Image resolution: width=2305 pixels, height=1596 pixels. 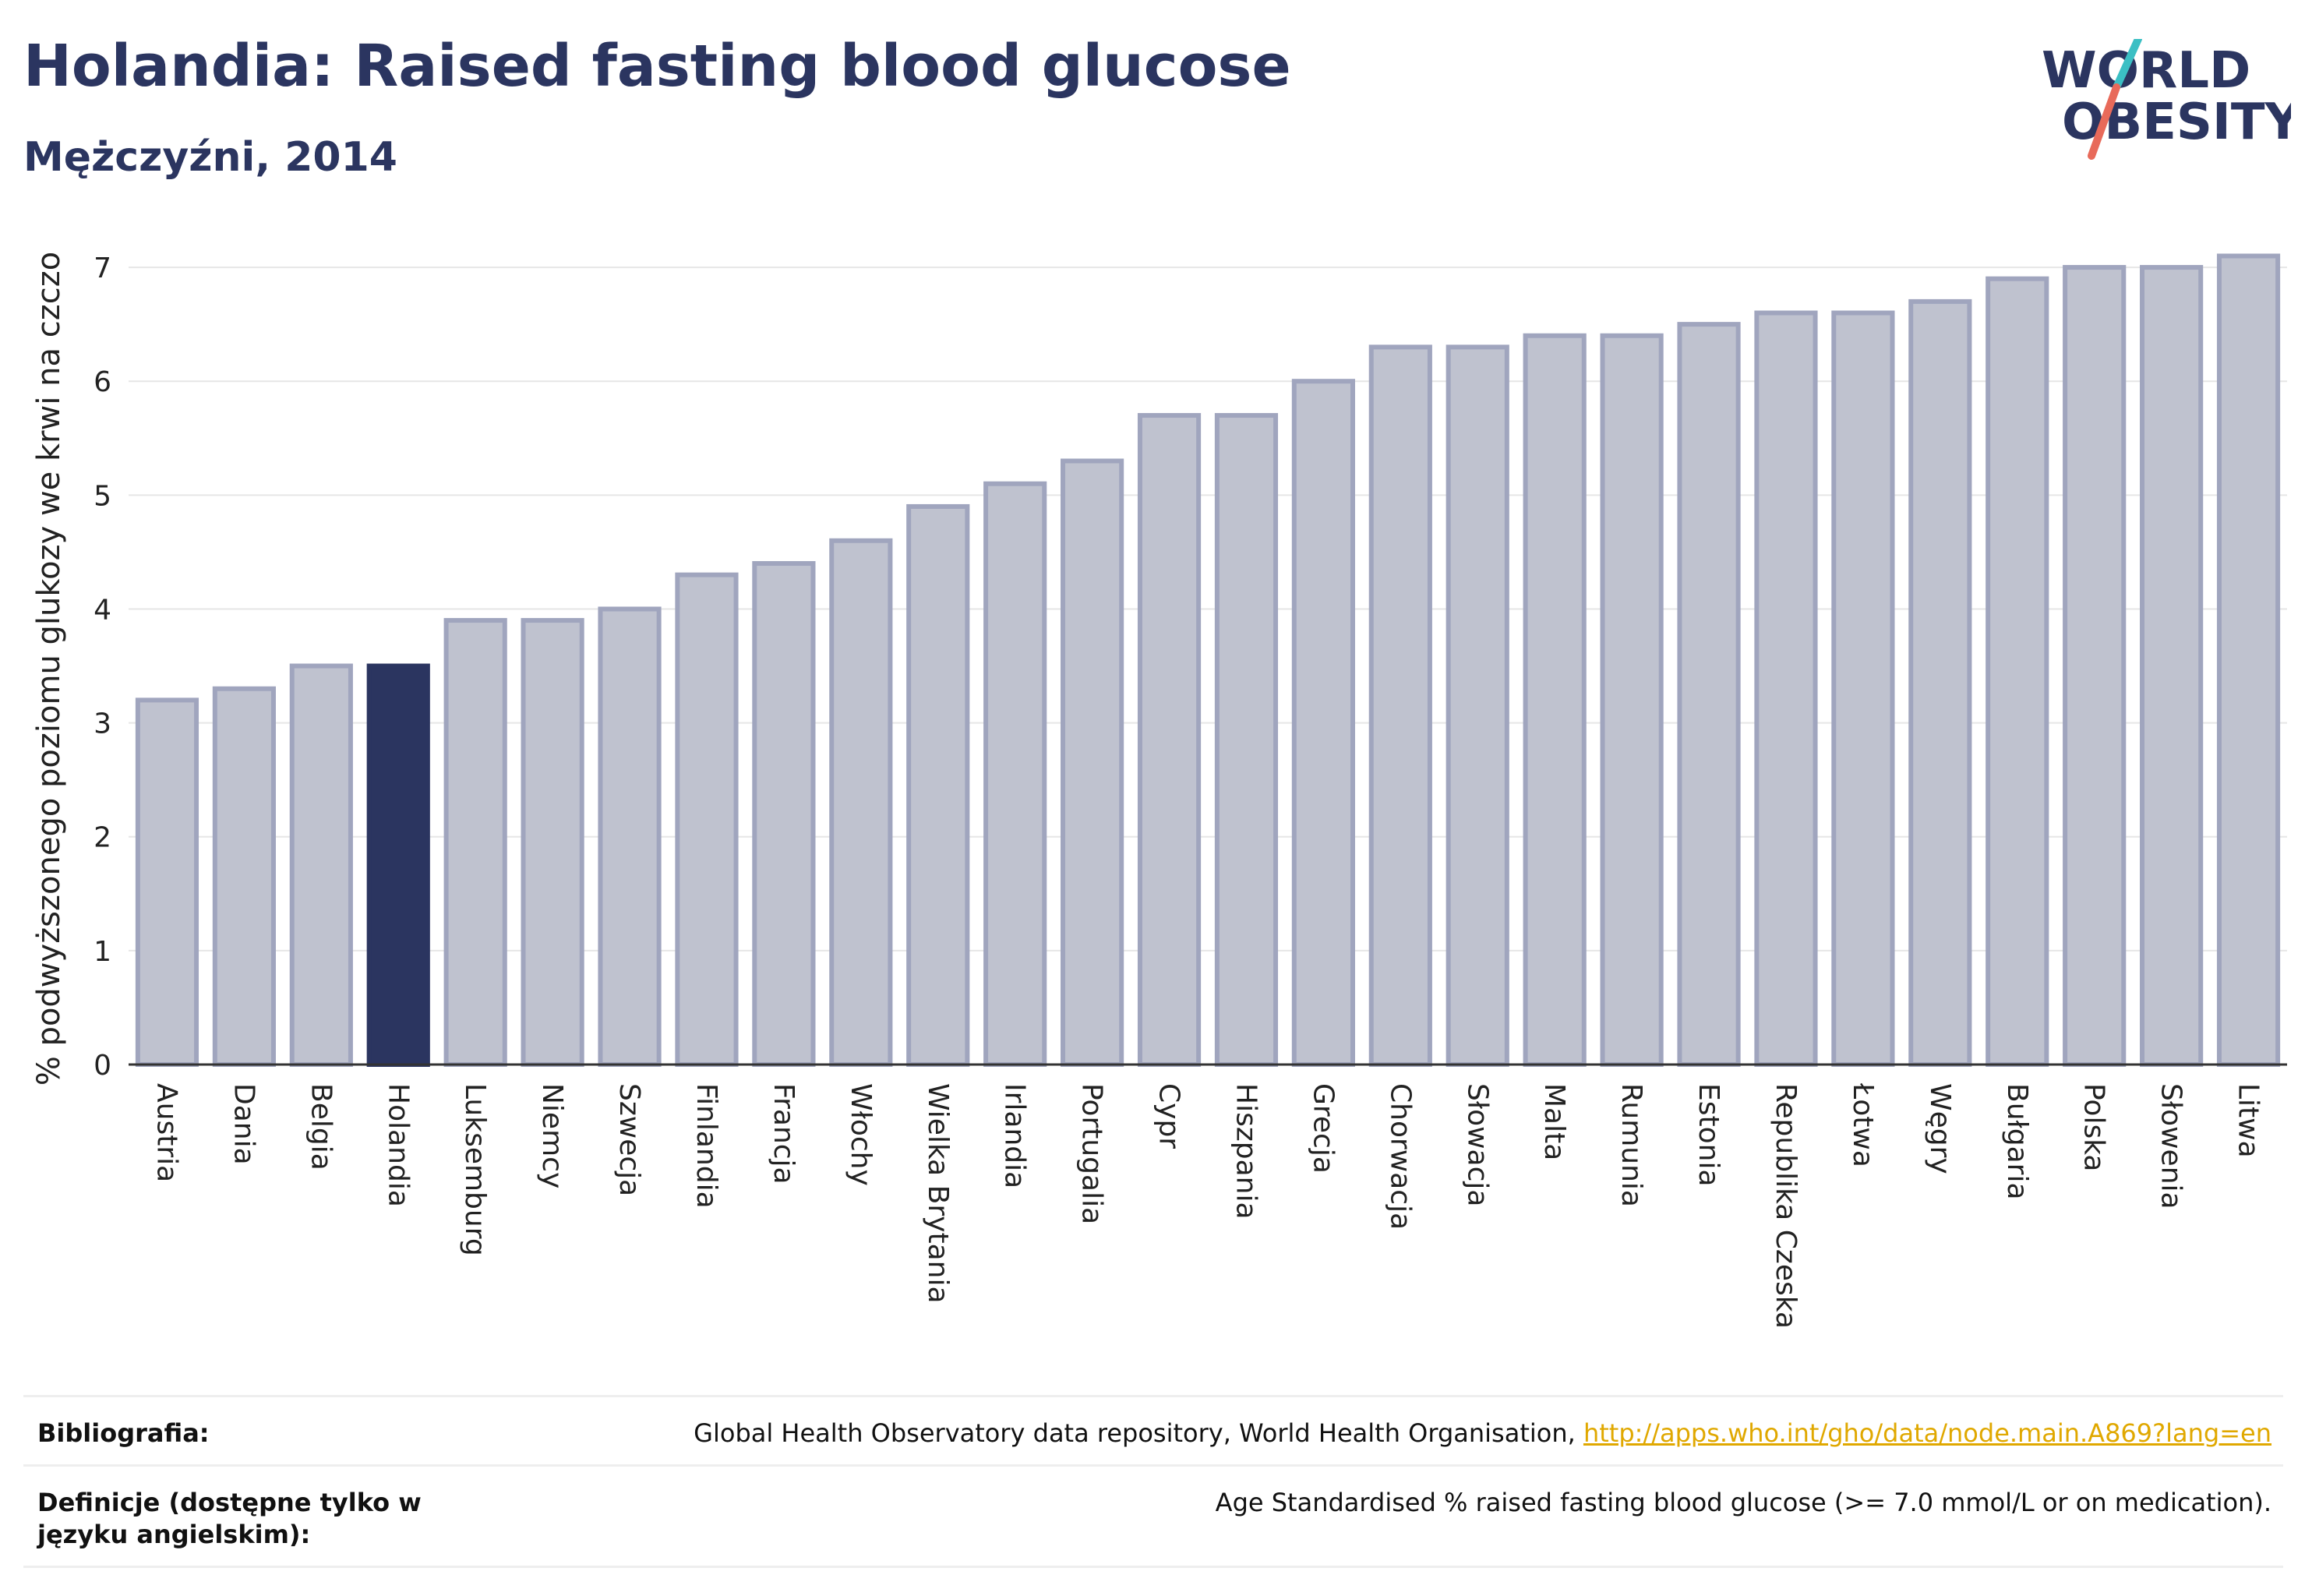 I want to click on bar-szwecja, so click(x=630, y=836).